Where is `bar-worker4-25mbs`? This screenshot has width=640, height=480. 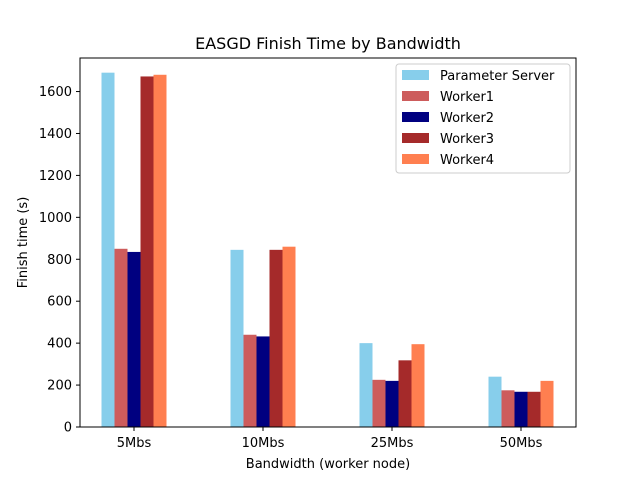 bar-worker4-25mbs is located at coordinates (418, 385).